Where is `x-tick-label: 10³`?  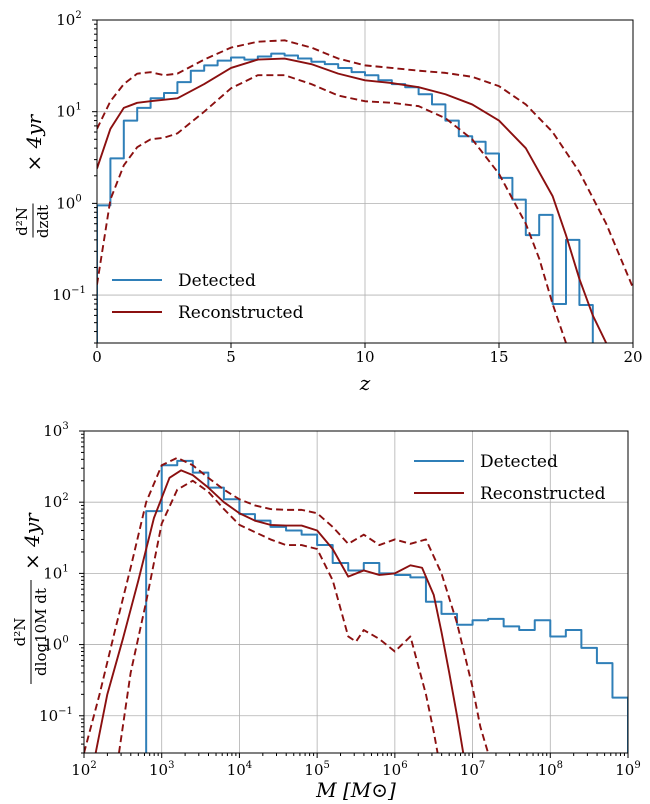
x-tick-label: 10³ is located at coordinates (161, 769).